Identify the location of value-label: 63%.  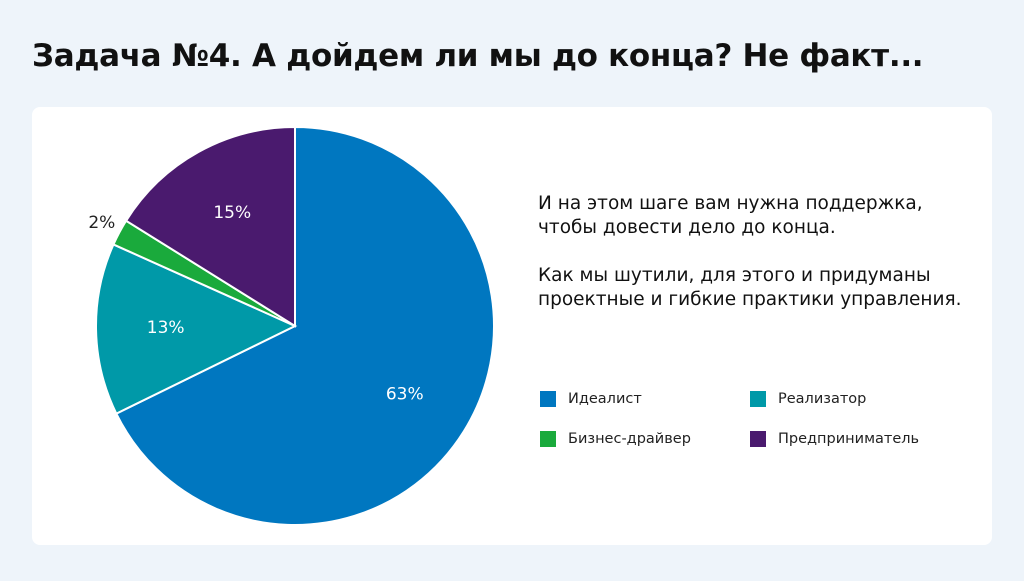
(405, 394).